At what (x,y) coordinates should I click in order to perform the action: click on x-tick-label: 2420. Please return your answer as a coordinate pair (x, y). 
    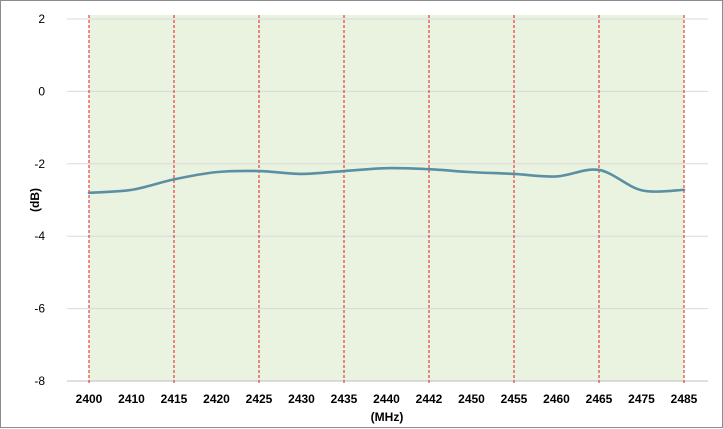
    Looking at the image, I should click on (216, 399).